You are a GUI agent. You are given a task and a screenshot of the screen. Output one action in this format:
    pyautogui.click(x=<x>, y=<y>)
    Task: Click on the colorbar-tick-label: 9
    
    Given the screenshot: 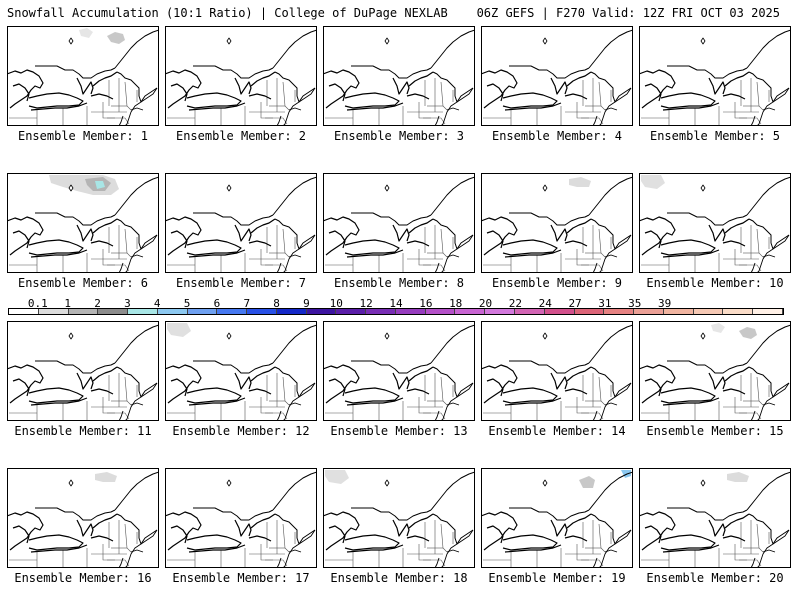 What is the action you would take?
    pyautogui.click(x=306, y=303)
    